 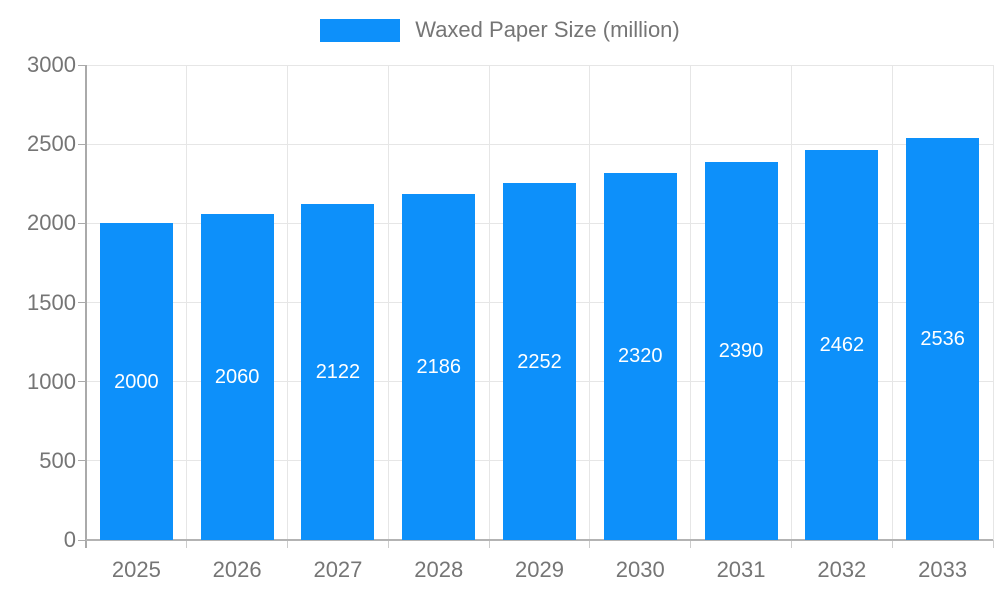 What do you see at coordinates (547, 29) in the screenshot?
I see `legend-label: Waxed Paper Size (million)` at bounding box center [547, 29].